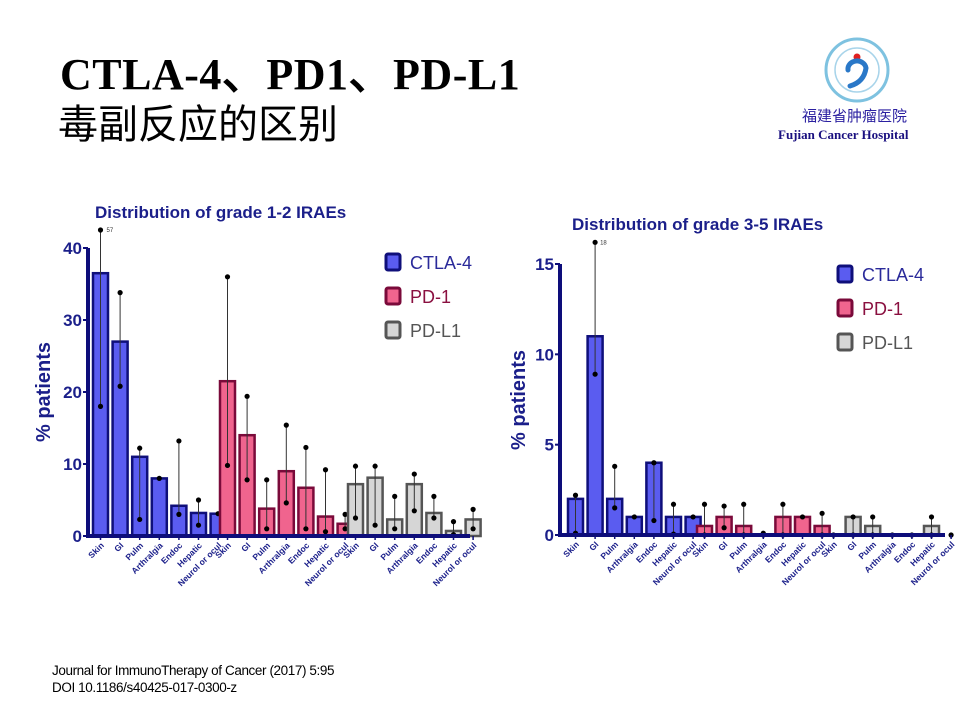  Describe the element at coordinates (72, 248) in the screenshot. I see `y-tick-label: 40` at that location.